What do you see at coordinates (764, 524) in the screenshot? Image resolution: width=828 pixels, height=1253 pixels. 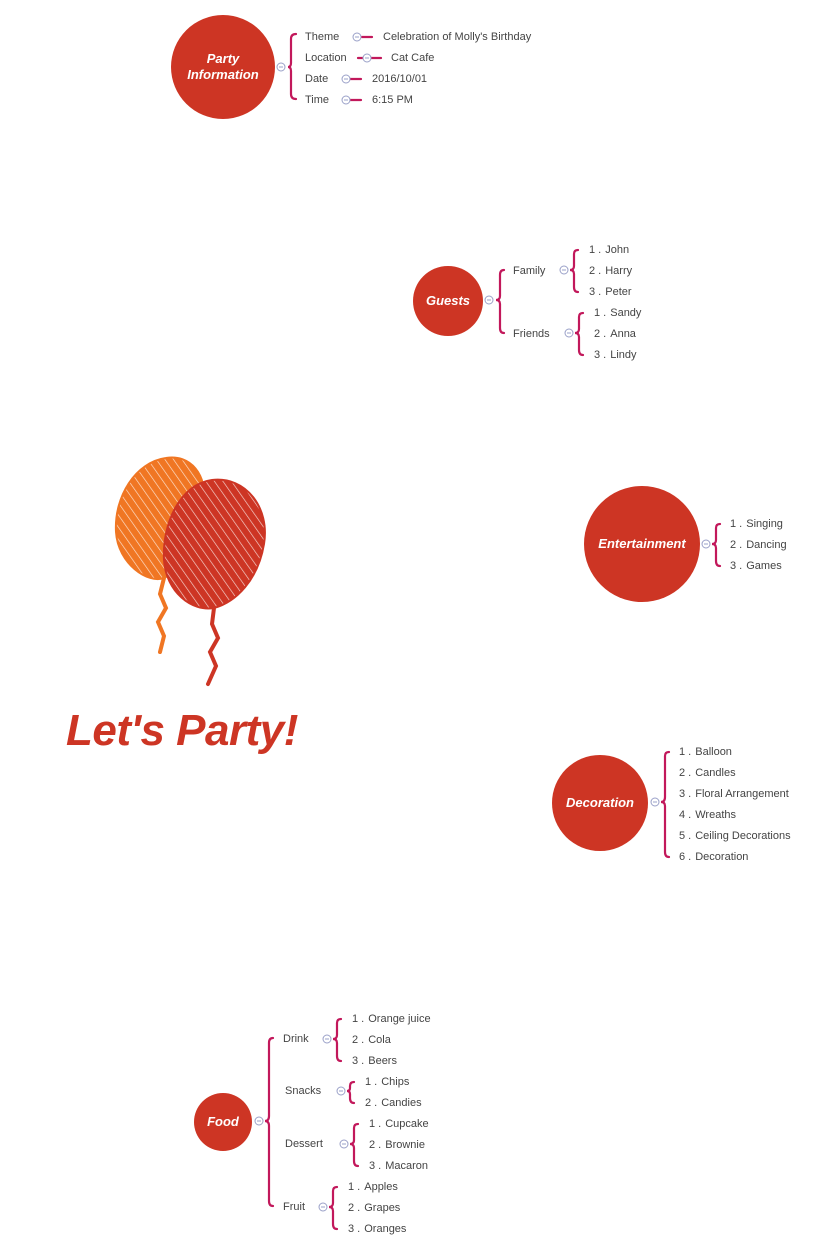 I see `list-text: Singing` at bounding box center [764, 524].